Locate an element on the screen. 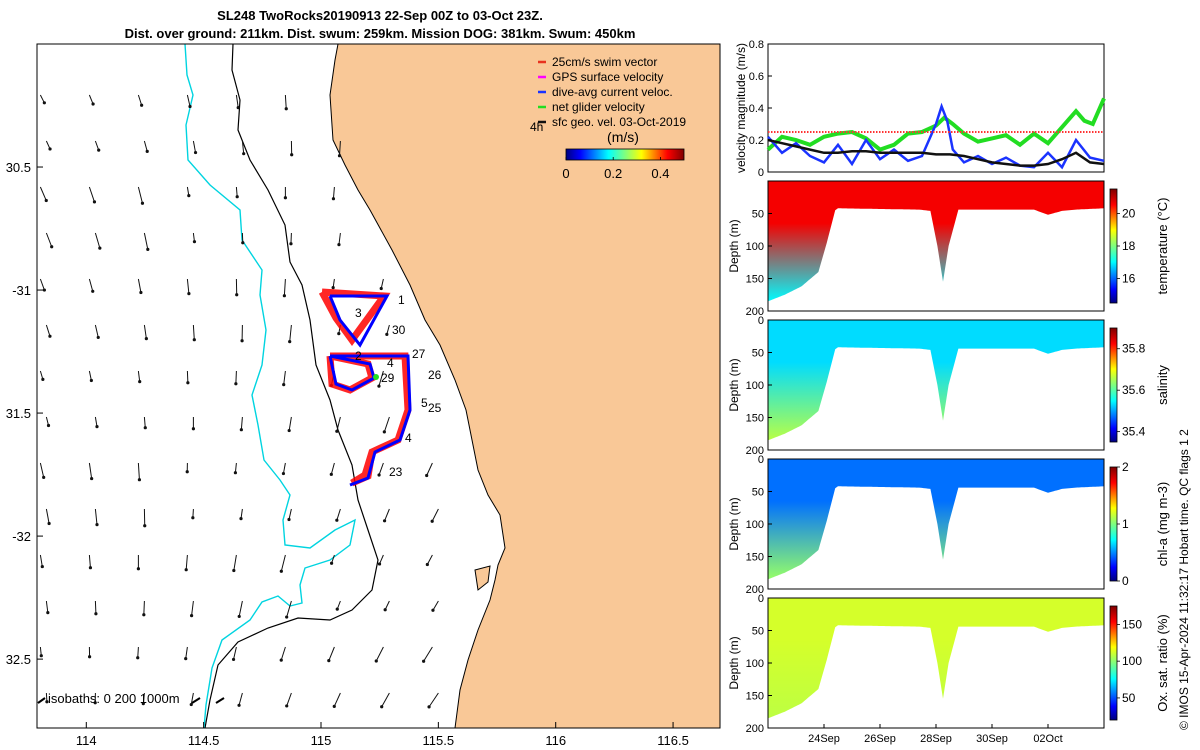 Image resolution: width=1200 pixels, height=750 pixels. section-colorbar-tick-label: 20 is located at coordinates (1129, 213).